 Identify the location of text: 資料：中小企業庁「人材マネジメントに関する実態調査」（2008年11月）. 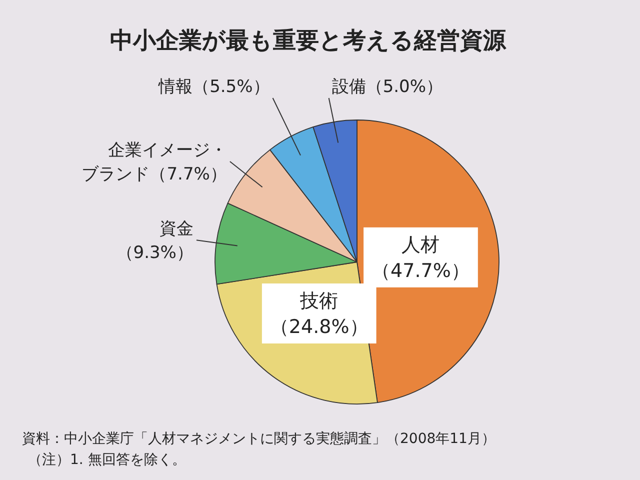
(259, 439).